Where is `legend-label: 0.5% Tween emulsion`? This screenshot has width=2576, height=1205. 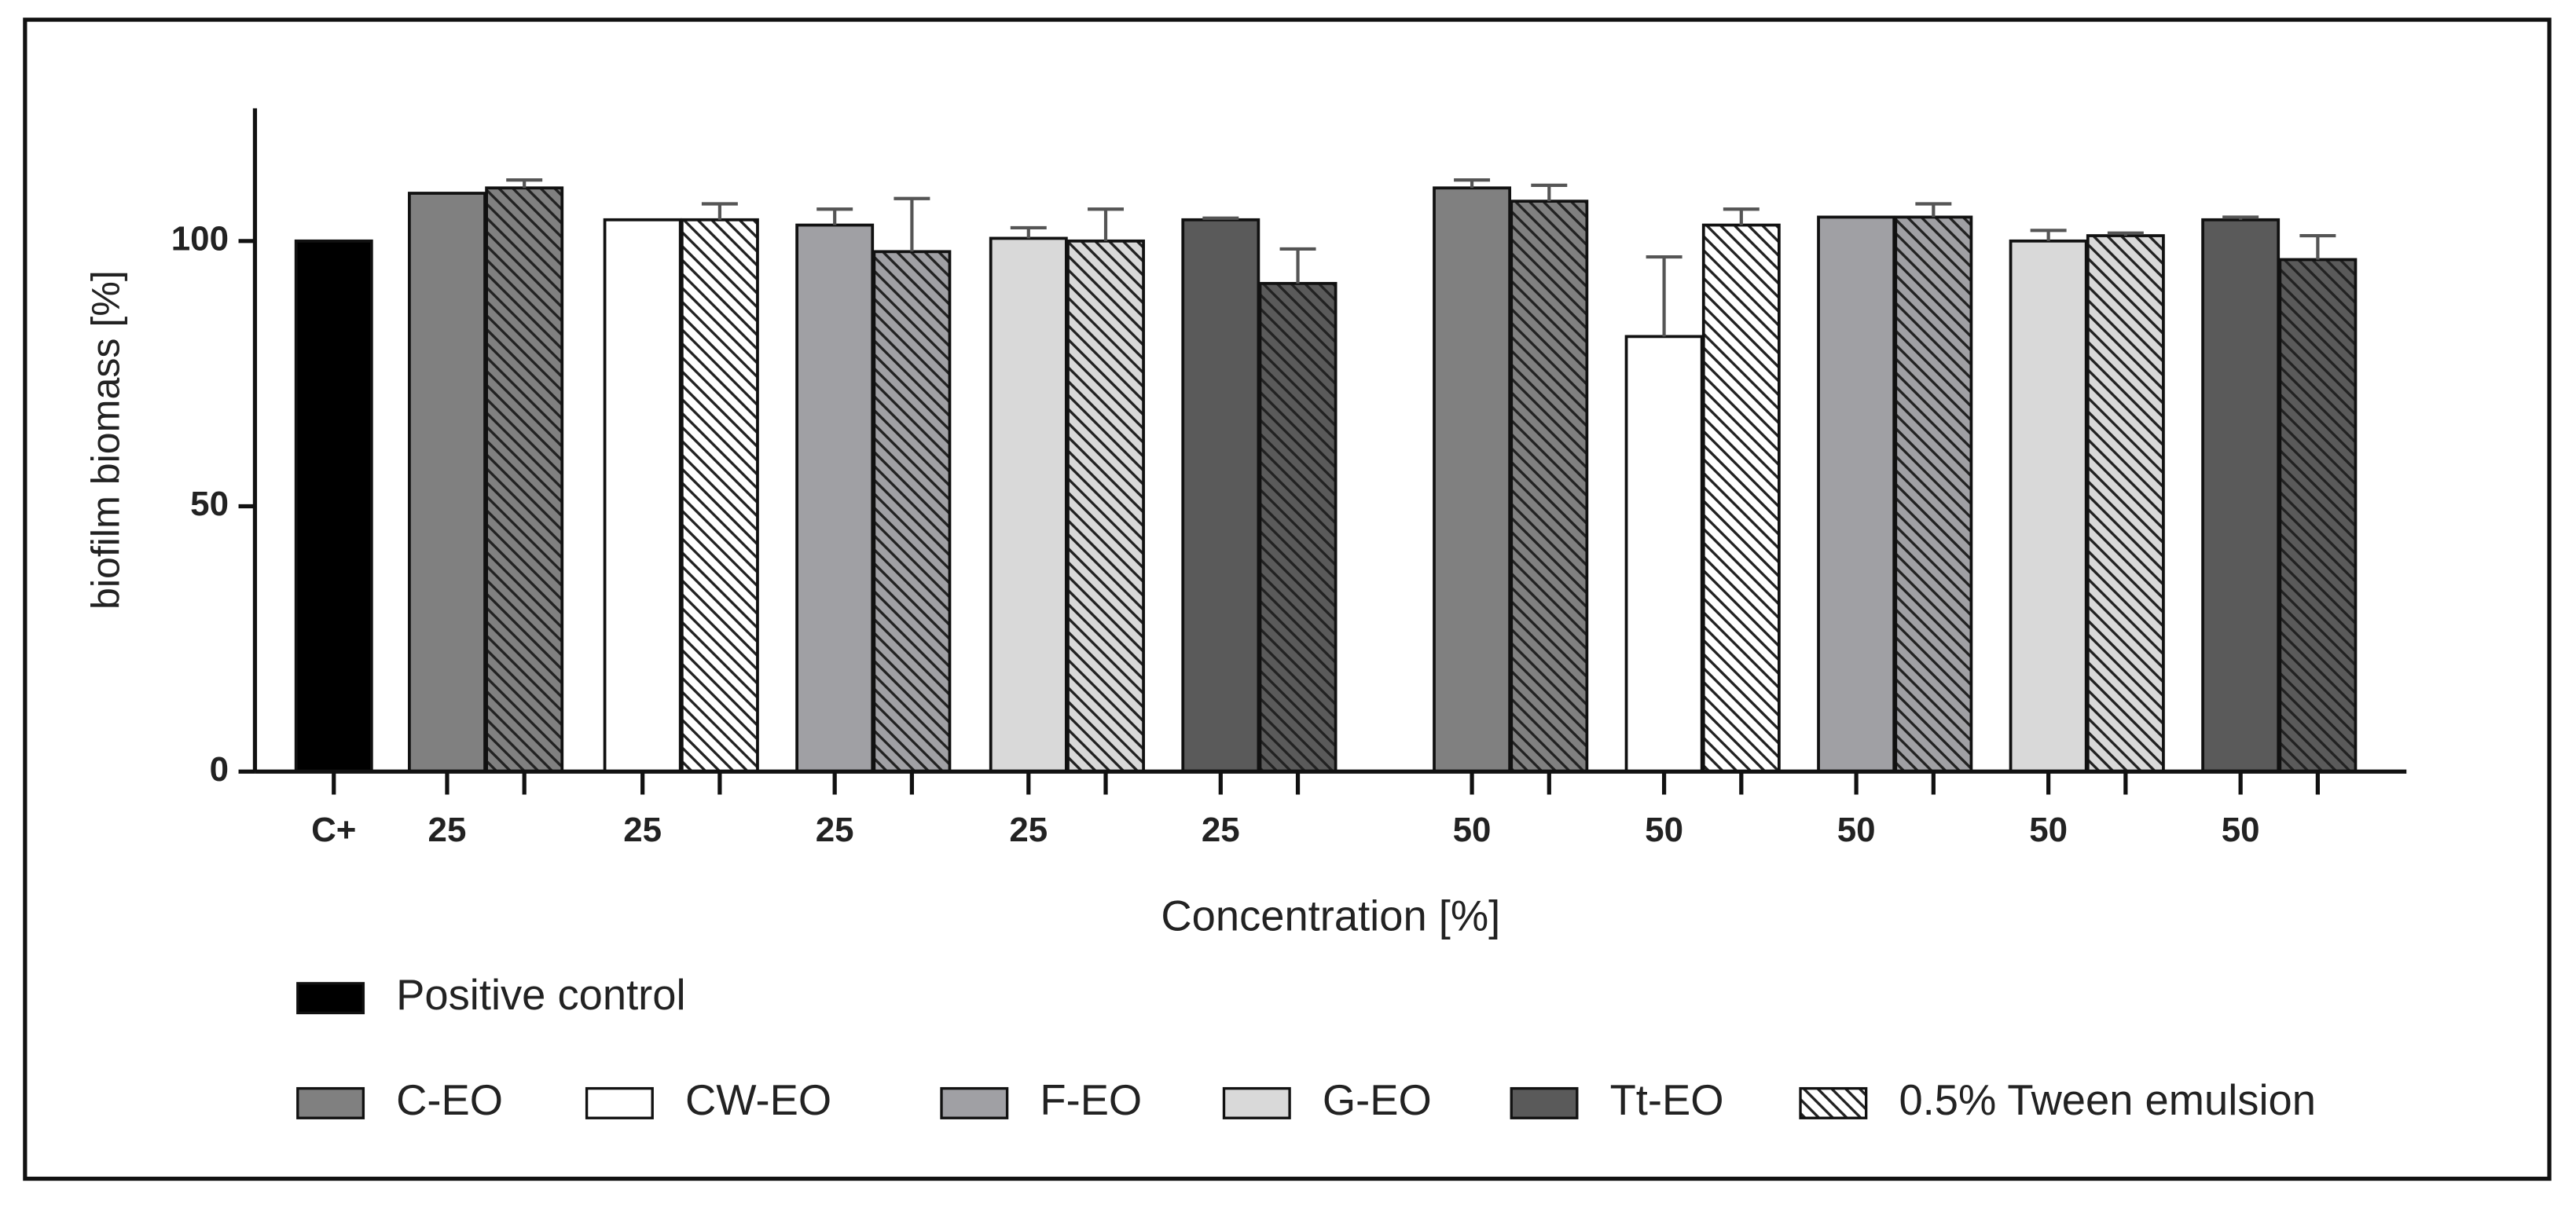
legend-label: 0.5% Tween emulsion is located at coordinates (2107, 1100).